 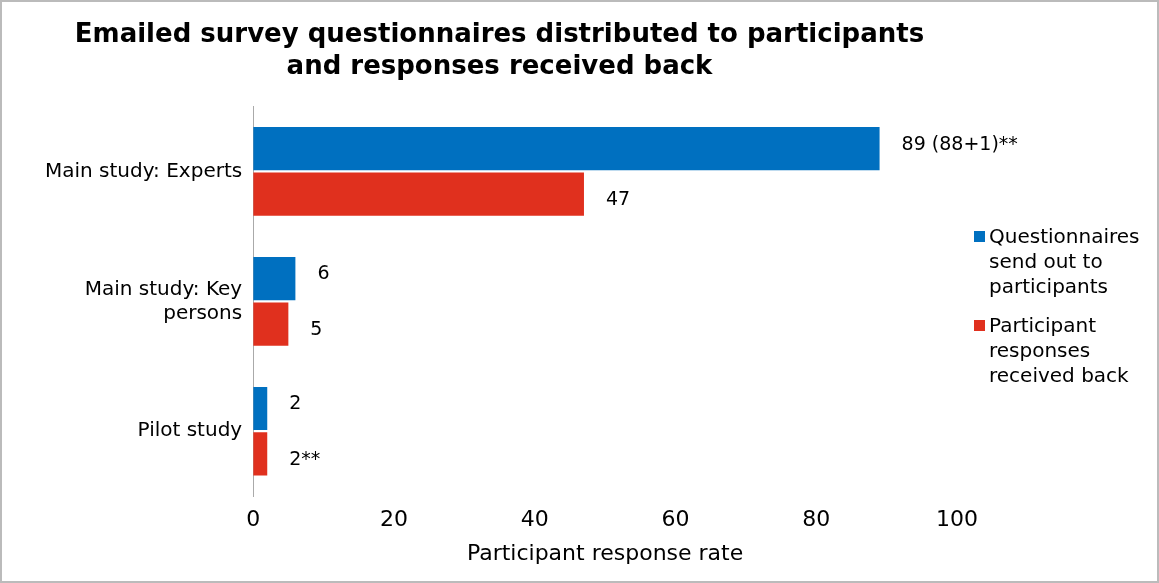 I want to click on x-tick-label: 0, so click(x=253, y=519).